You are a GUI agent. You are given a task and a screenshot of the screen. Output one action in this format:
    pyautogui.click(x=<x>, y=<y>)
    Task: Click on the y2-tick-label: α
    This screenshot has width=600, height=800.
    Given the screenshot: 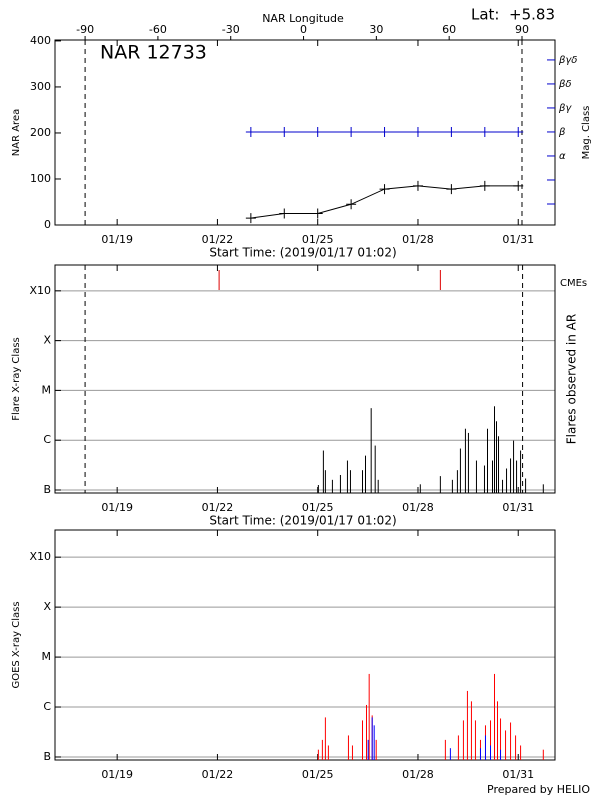 What is the action you would take?
    pyautogui.click(x=562, y=156)
    